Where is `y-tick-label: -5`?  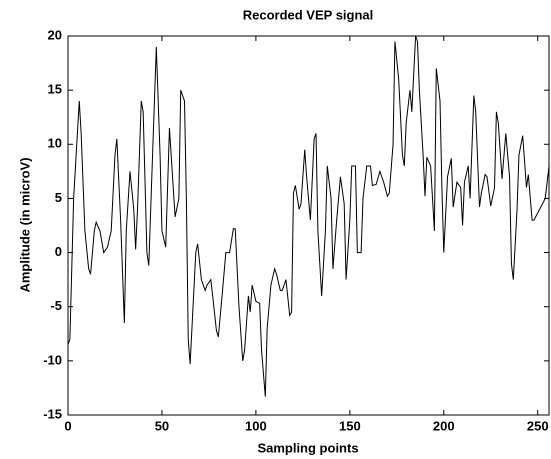
y-tick-label: -5 is located at coordinates (56, 305).